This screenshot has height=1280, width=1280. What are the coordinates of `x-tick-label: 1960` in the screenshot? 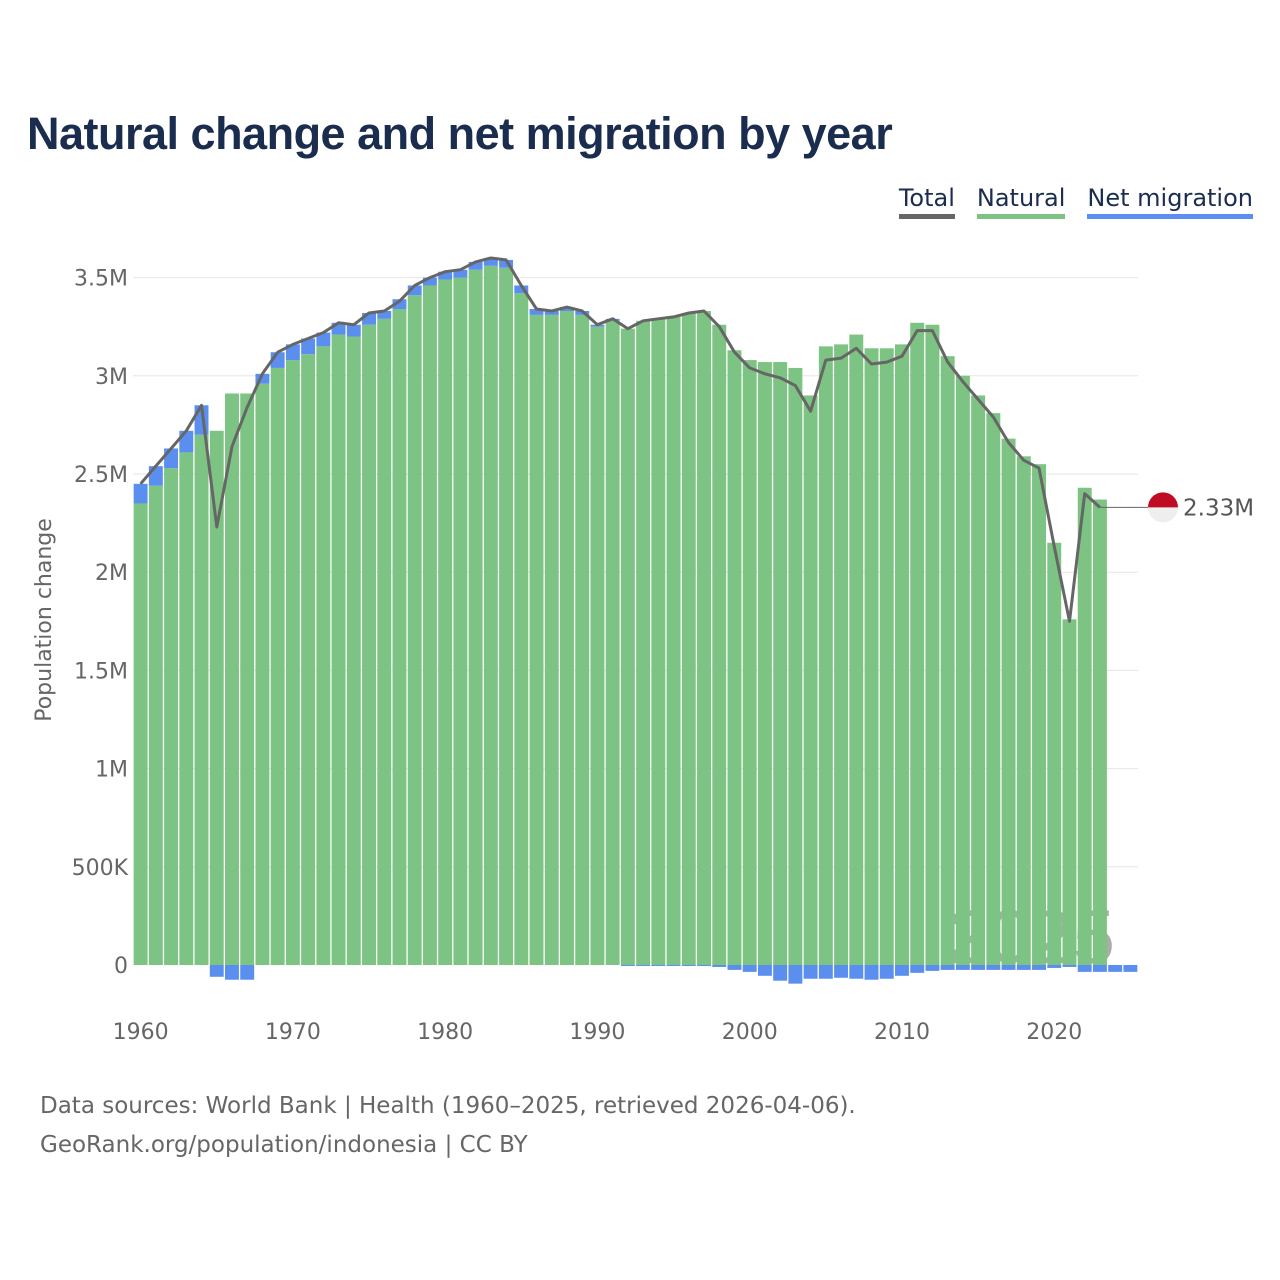 It's located at (141, 1032).